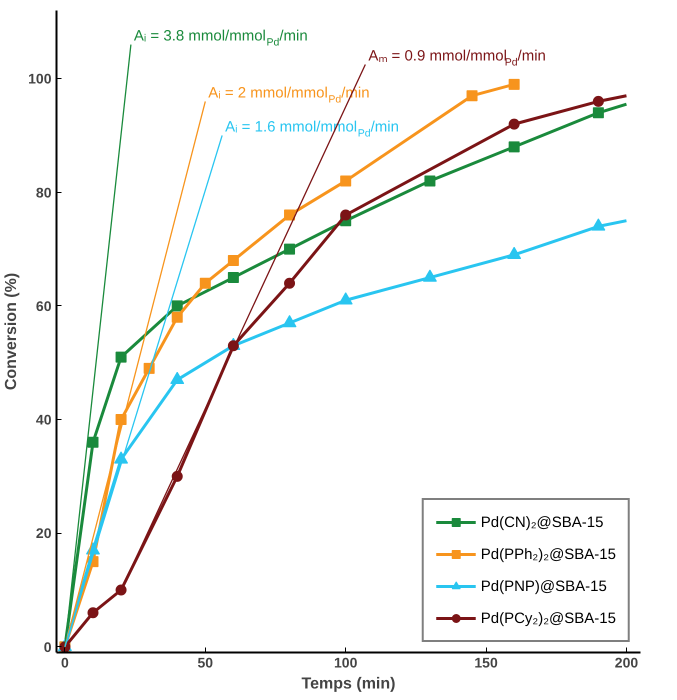 The width and height of the screenshot is (677, 700). What do you see at coordinates (626, 662) in the screenshot?
I see `x-tick-label: 200` at bounding box center [626, 662].